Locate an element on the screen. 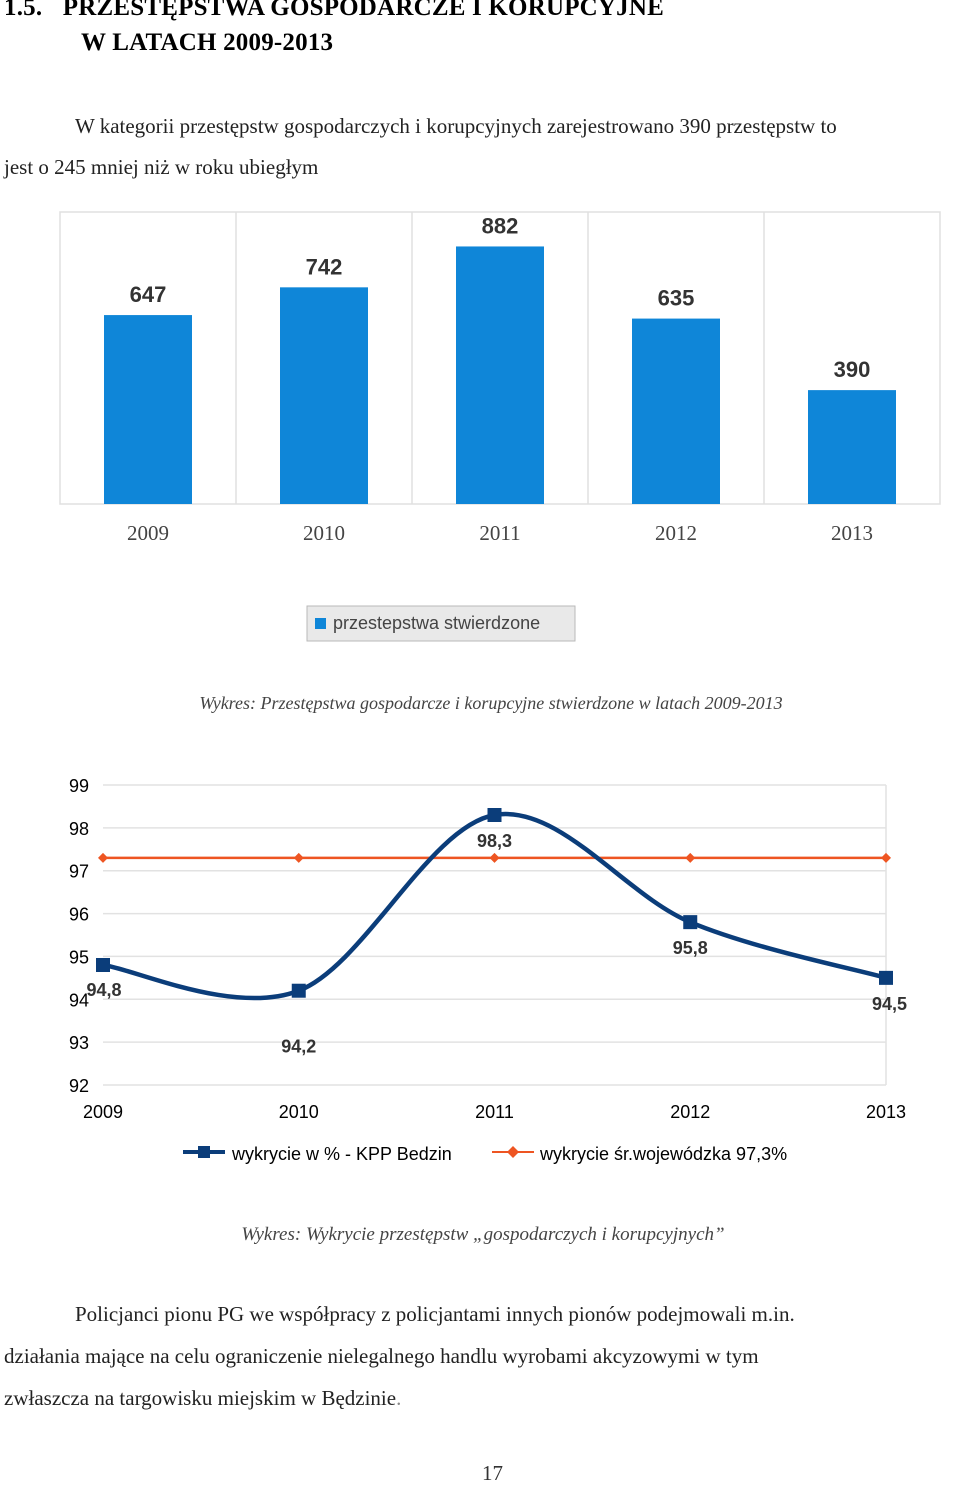 Image resolution: width=960 pixels, height=1486 pixels. bar-legend: przestepstwa stwierdzone is located at coordinates (441, 623).